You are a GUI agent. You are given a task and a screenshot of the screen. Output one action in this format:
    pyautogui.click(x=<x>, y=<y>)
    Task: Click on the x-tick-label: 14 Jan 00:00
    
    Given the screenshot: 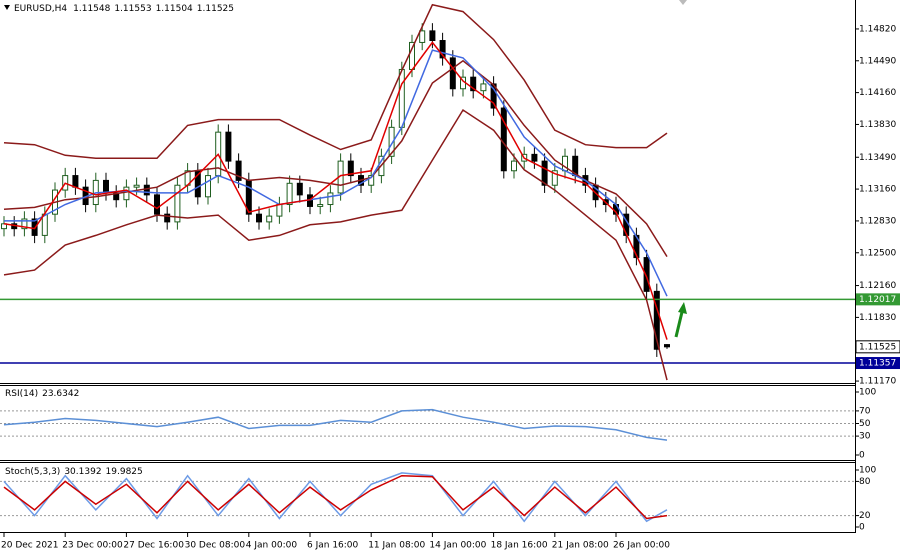 What is the action you would take?
    pyautogui.click(x=457, y=546)
    